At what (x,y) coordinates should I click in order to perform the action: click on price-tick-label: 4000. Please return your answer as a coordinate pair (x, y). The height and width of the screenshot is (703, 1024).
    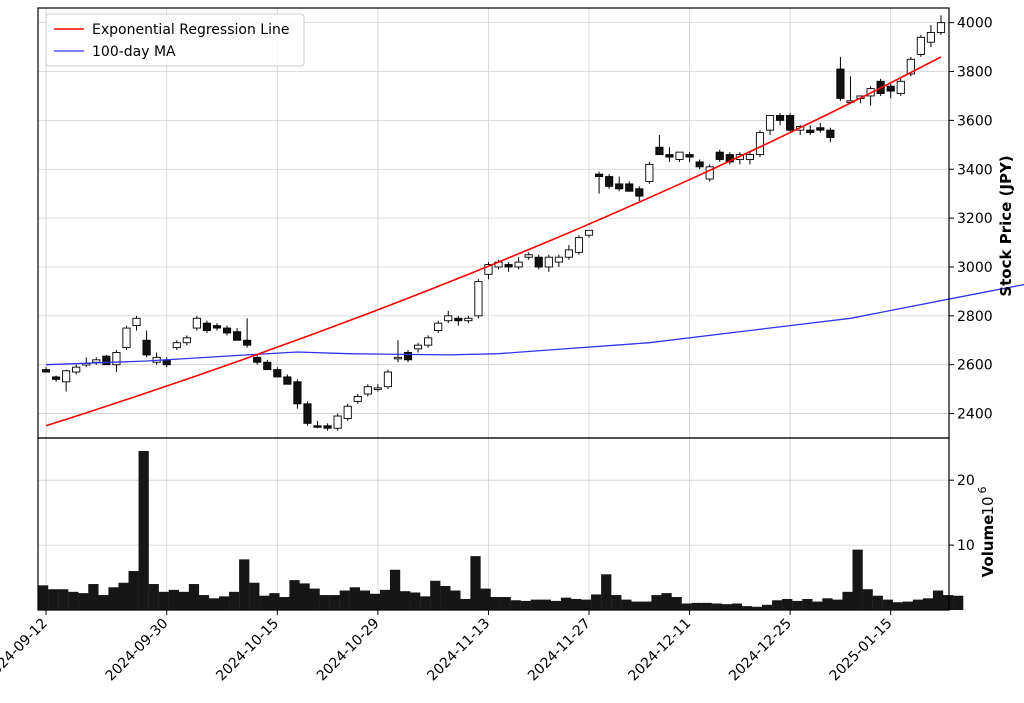
    Looking at the image, I should click on (975, 24).